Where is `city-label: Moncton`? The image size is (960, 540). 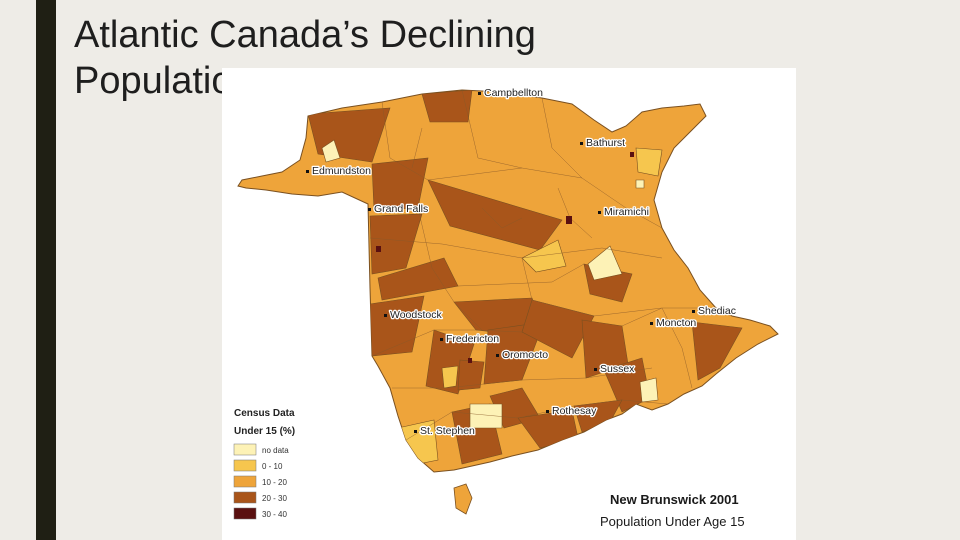
city-label: Moncton is located at coordinates (676, 323).